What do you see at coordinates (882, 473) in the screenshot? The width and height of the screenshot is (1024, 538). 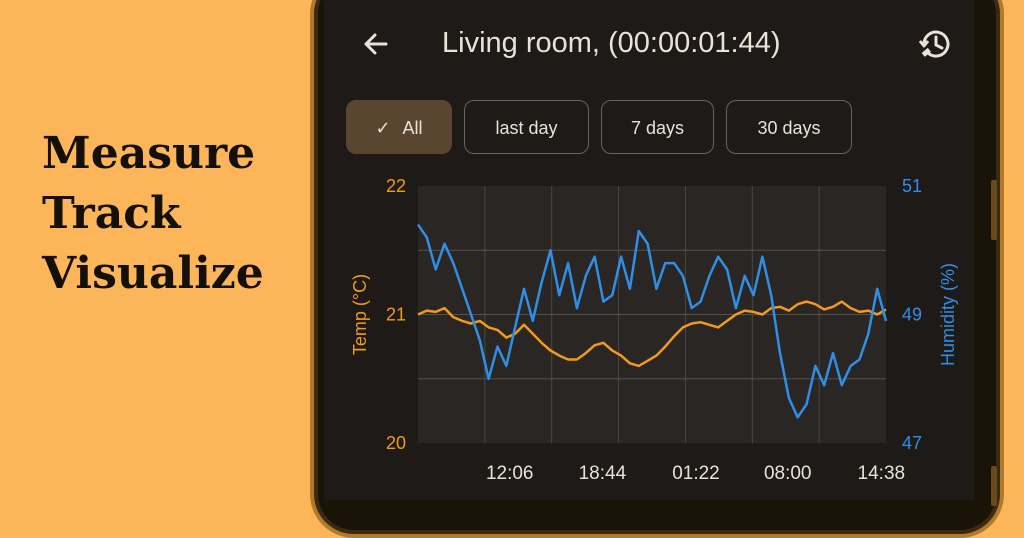 I see `x-tick-label: 14:38` at bounding box center [882, 473].